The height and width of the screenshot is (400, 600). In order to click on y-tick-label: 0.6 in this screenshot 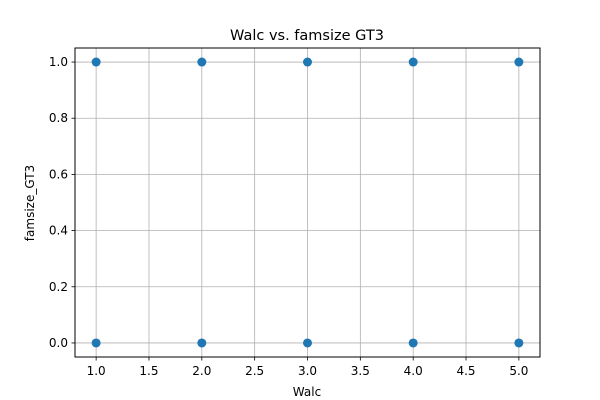, I will do `click(58, 174)`.